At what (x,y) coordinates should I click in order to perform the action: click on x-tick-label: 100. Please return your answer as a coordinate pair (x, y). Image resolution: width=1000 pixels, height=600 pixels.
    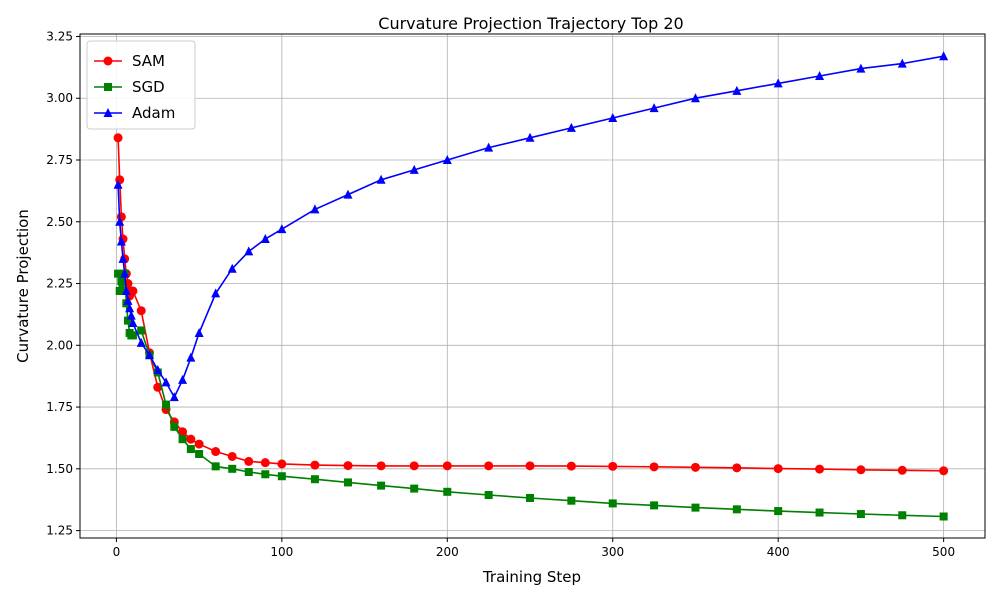
    Looking at the image, I should click on (281, 552).